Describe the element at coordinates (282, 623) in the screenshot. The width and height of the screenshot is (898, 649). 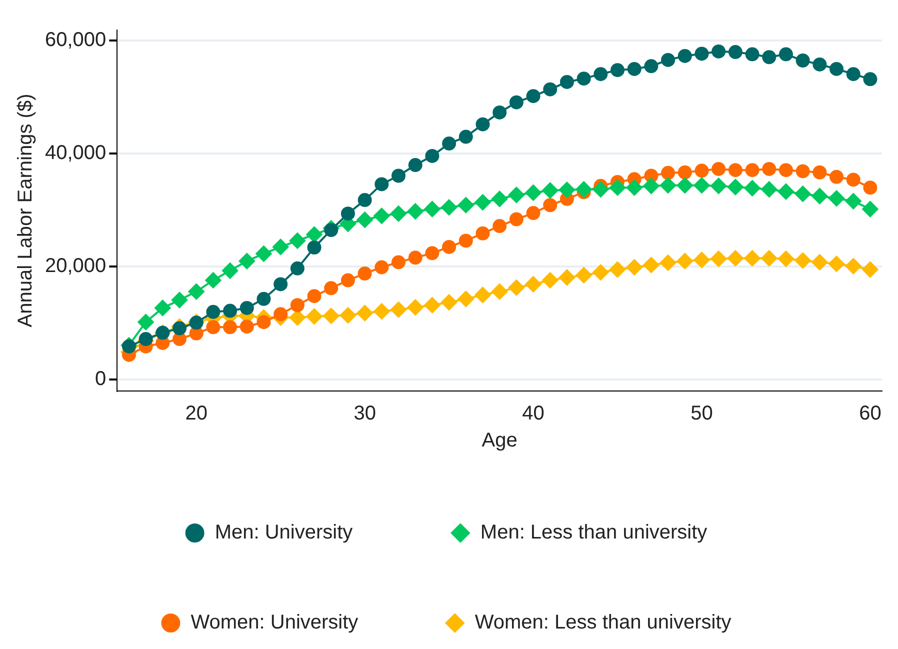
I see `legend-label: Women: University` at that location.